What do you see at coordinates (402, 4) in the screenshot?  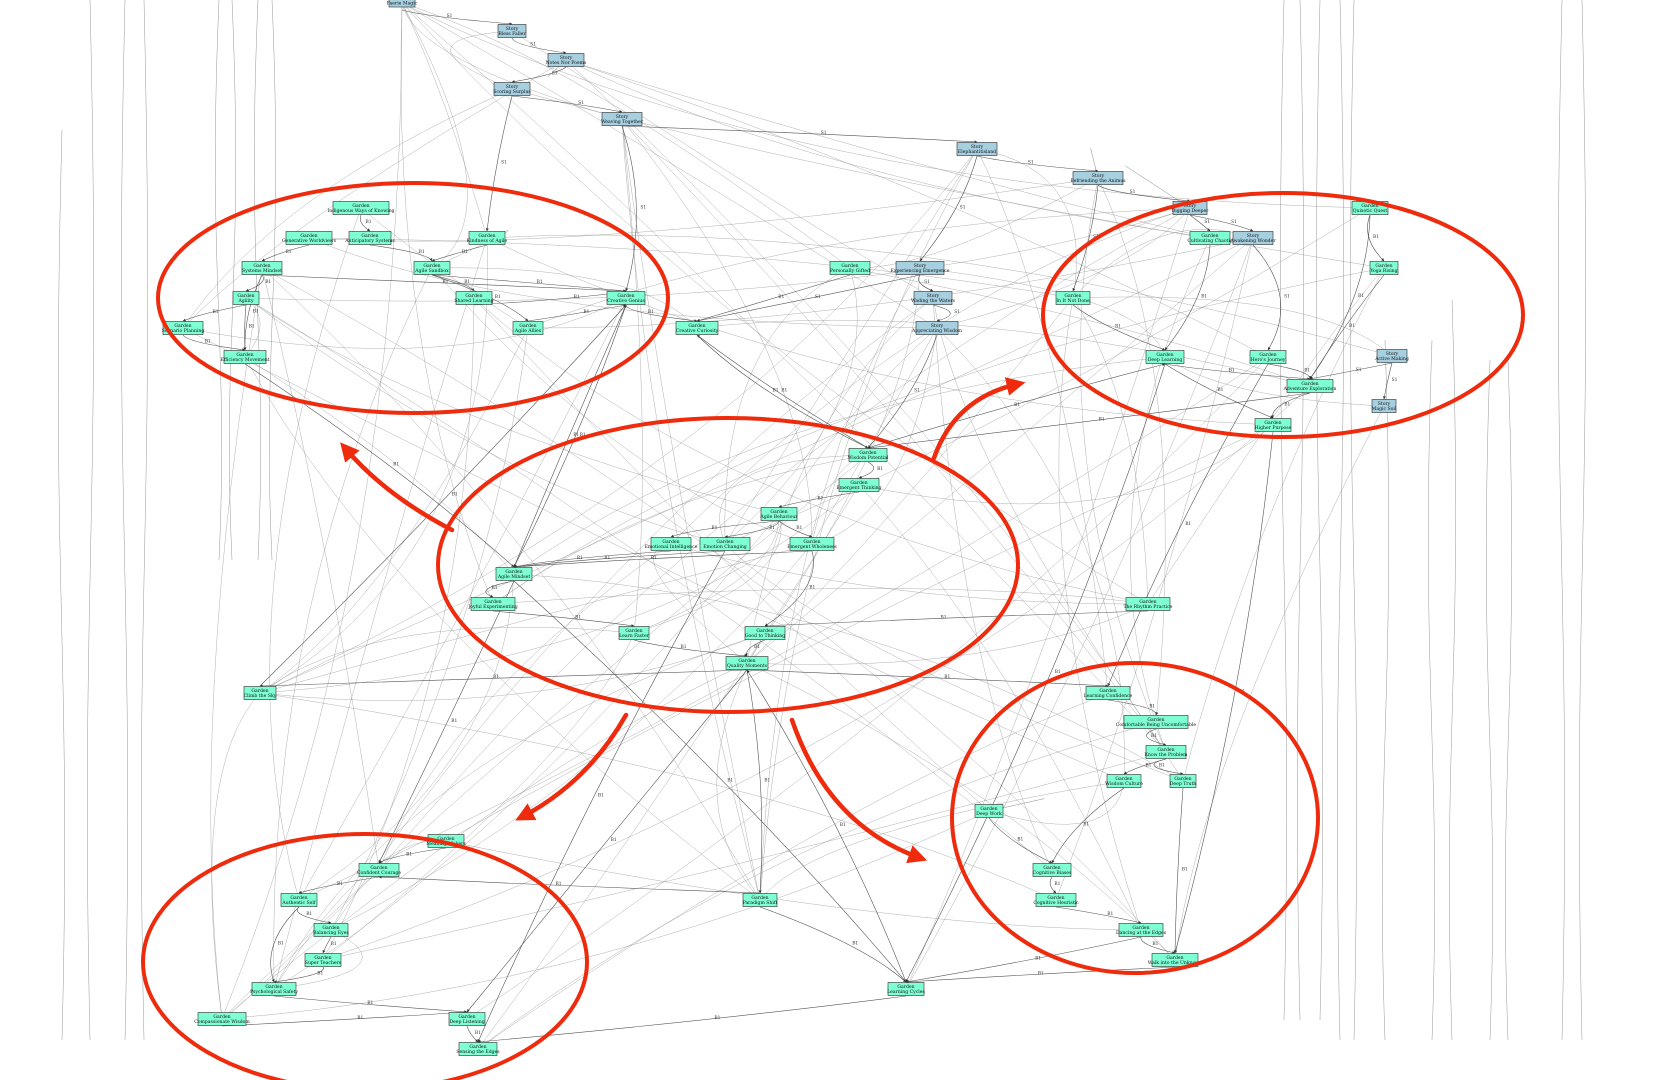 I see `faerie-magic-node: Faerie Magic` at bounding box center [402, 4].